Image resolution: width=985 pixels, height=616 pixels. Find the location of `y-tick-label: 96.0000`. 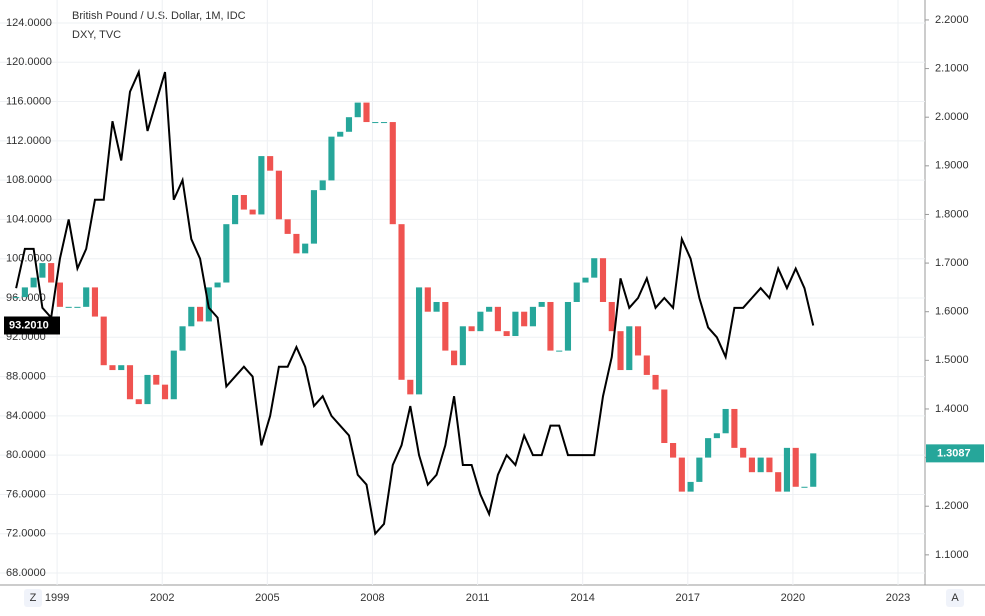

y-tick-label: 96.0000 is located at coordinates (26, 298).